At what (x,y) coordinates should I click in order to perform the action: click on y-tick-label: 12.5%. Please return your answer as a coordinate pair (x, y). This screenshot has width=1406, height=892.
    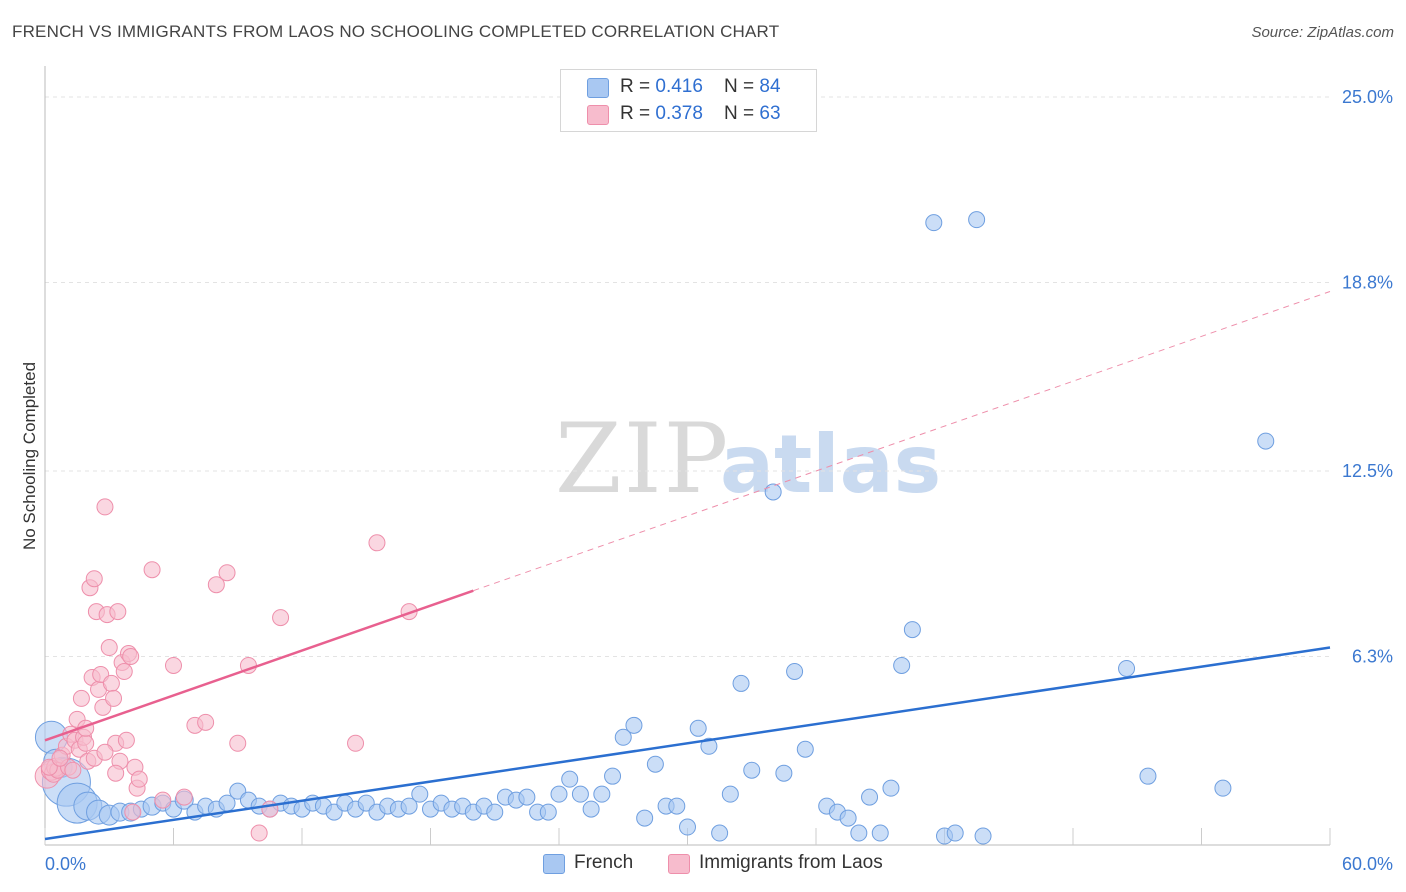
    Looking at the image, I should click on (1367, 471).